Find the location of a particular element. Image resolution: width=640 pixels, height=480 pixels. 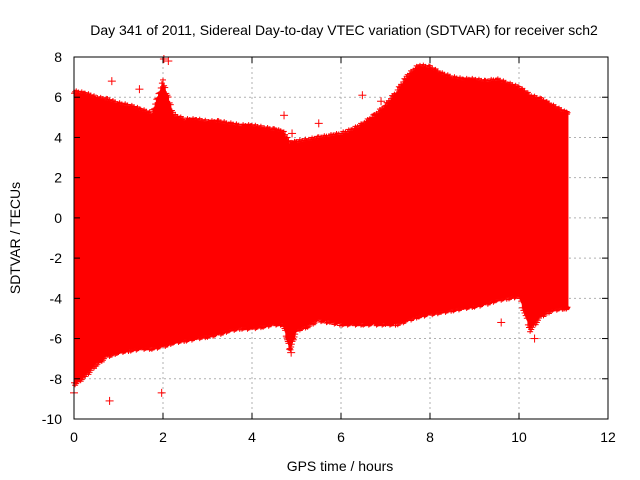

y-tick-label: 2 is located at coordinates (58, 178).